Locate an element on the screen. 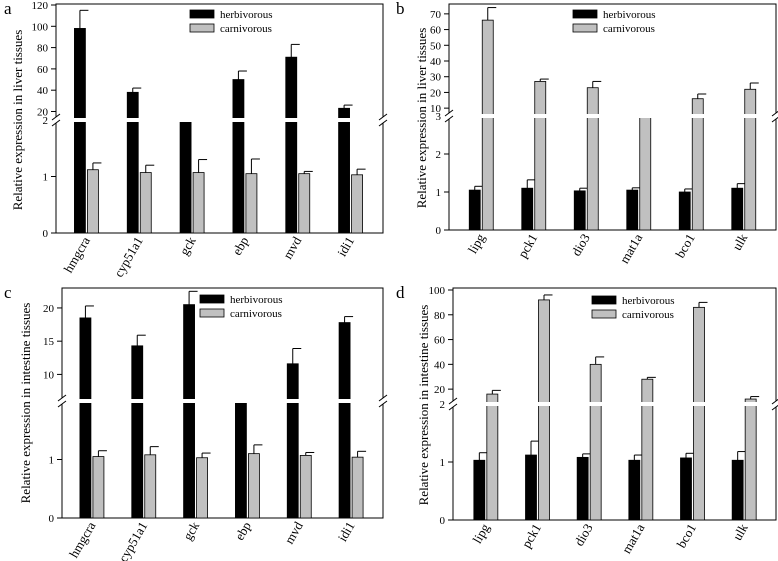 The height and width of the screenshot is (561, 778). x-category-label: mvd is located at coordinates (292, 248).